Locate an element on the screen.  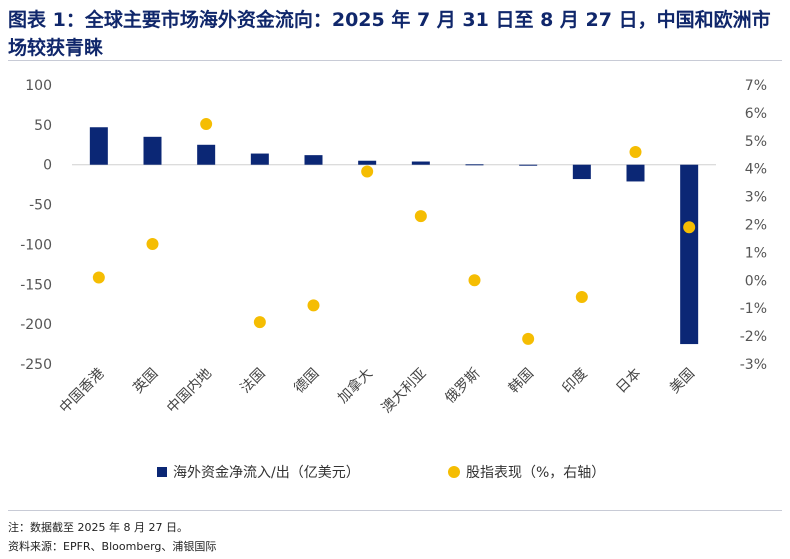
left-axis-tick: 0 is located at coordinates (47, 166).